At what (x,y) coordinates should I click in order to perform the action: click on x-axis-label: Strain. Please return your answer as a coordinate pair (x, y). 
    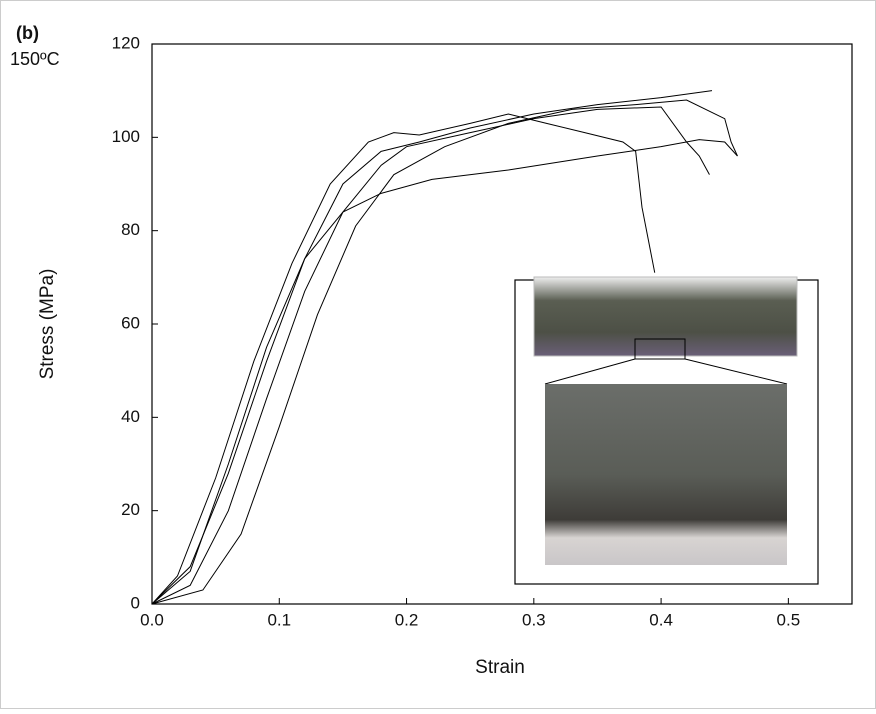
    Looking at the image, I should click on (500, 667).